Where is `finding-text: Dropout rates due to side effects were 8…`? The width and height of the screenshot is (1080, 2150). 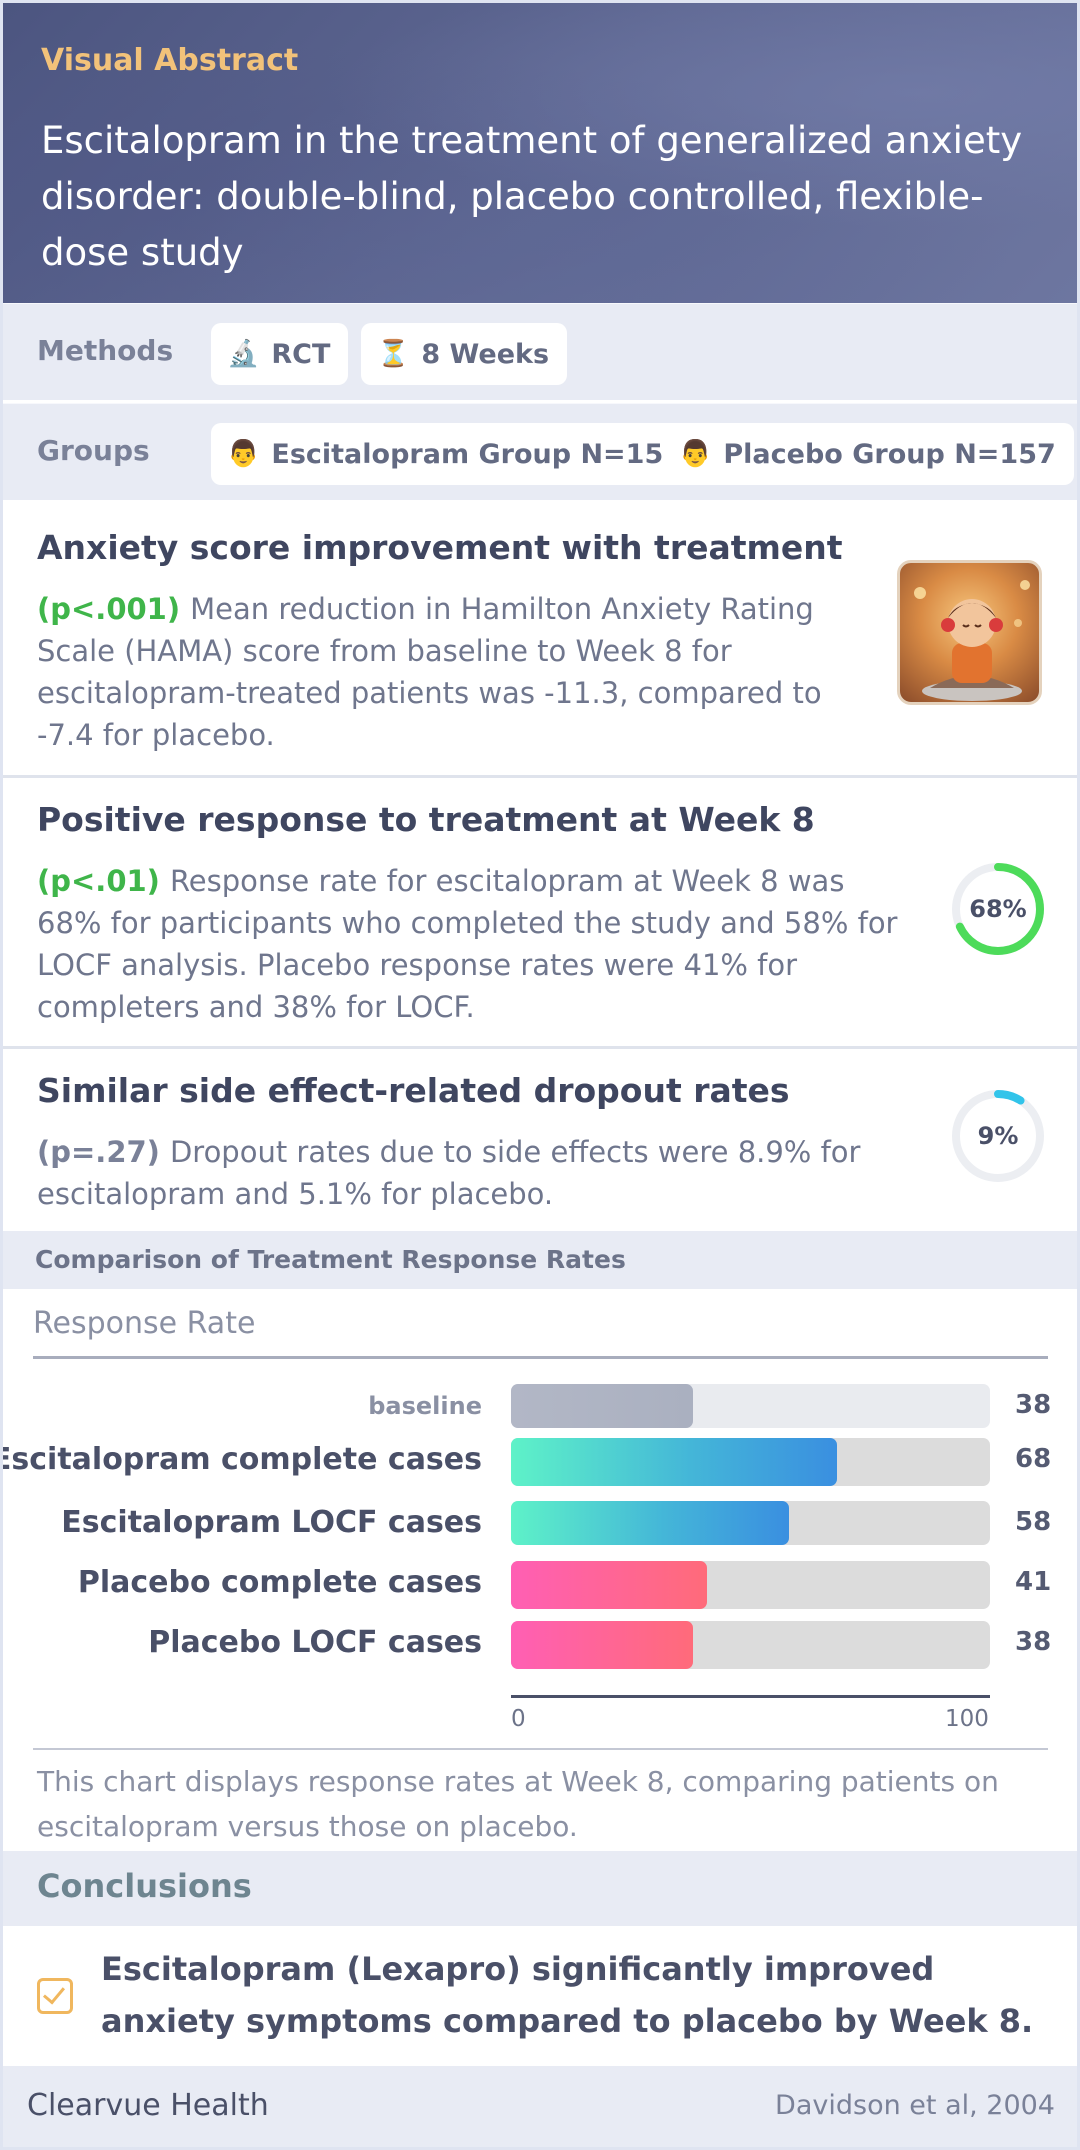
finding-text: Dropout rates due to side effects were 8… is located at coordinates (449, 1173).